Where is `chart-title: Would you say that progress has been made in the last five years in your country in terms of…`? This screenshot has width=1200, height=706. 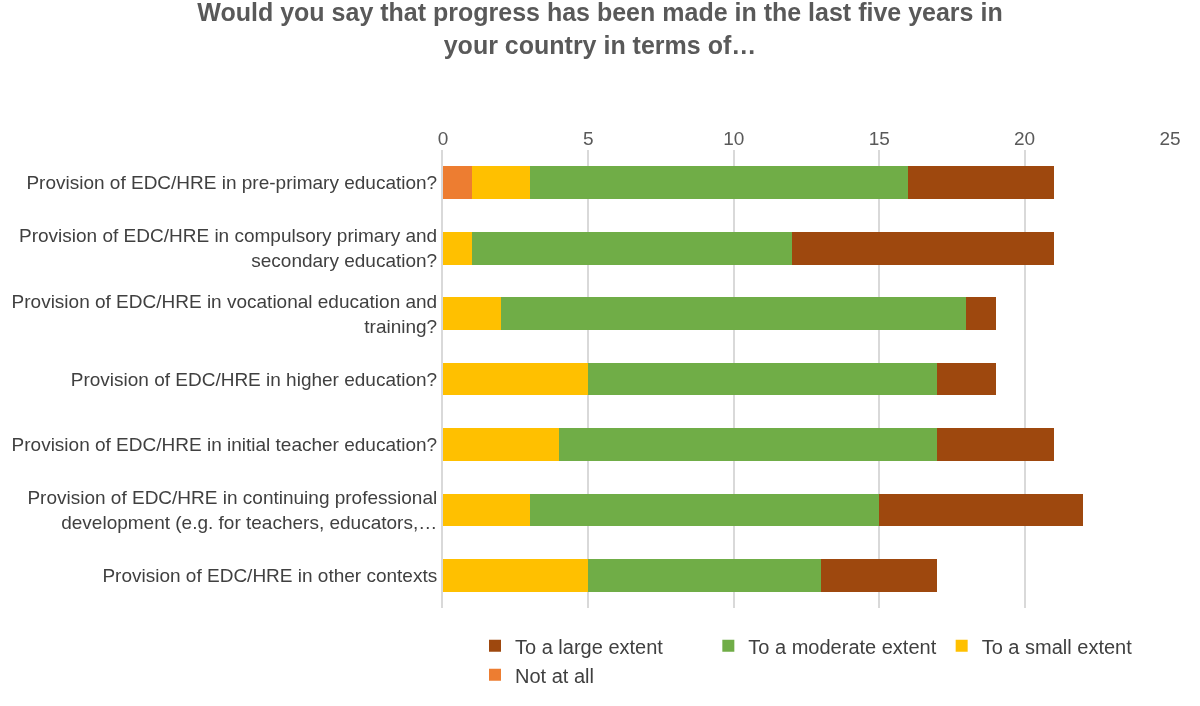 chart-title: Would you say that progress has been made in the last five years in your country in terms of… is located at coordinates (600, 29).